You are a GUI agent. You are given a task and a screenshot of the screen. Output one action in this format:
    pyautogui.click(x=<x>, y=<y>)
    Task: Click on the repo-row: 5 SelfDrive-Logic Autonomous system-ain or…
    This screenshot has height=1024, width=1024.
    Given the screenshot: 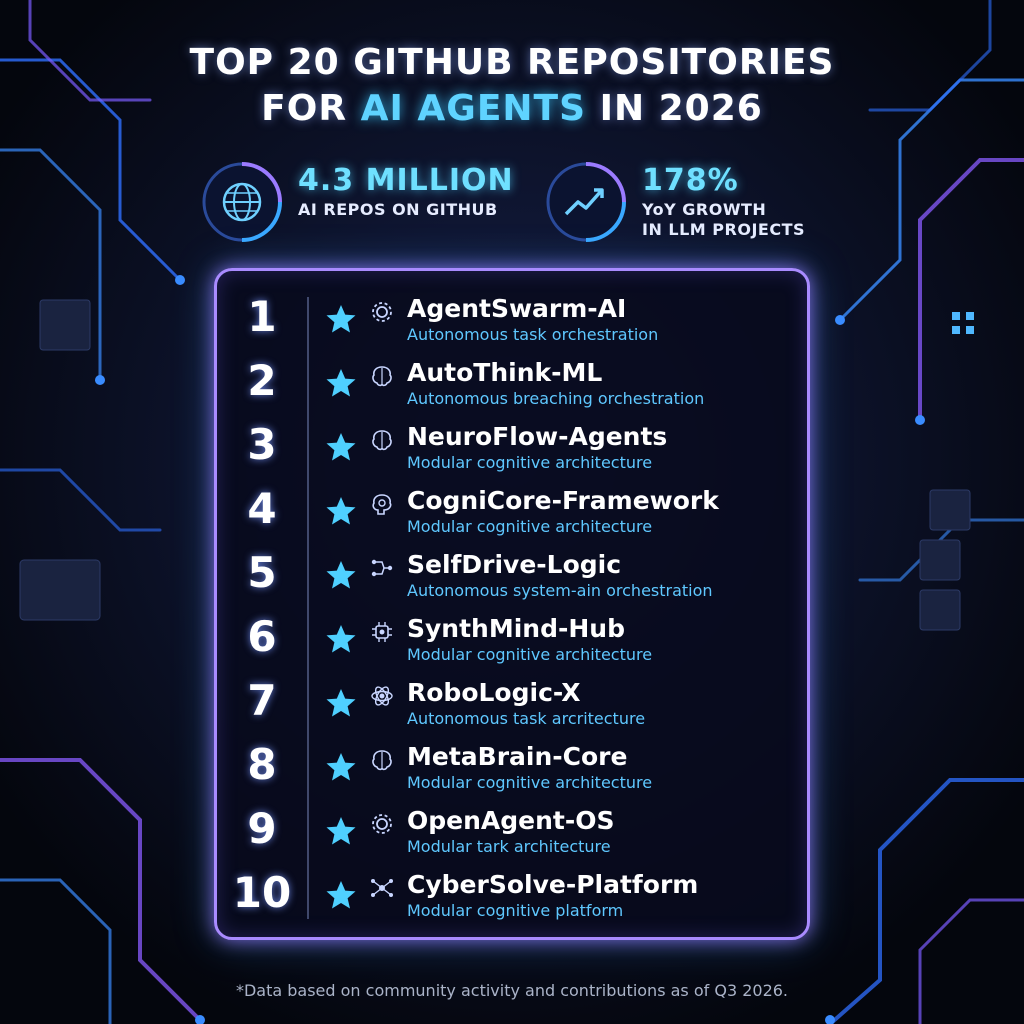 What is the action you would take?
    pyautogui.click(x=515, y=577)
    